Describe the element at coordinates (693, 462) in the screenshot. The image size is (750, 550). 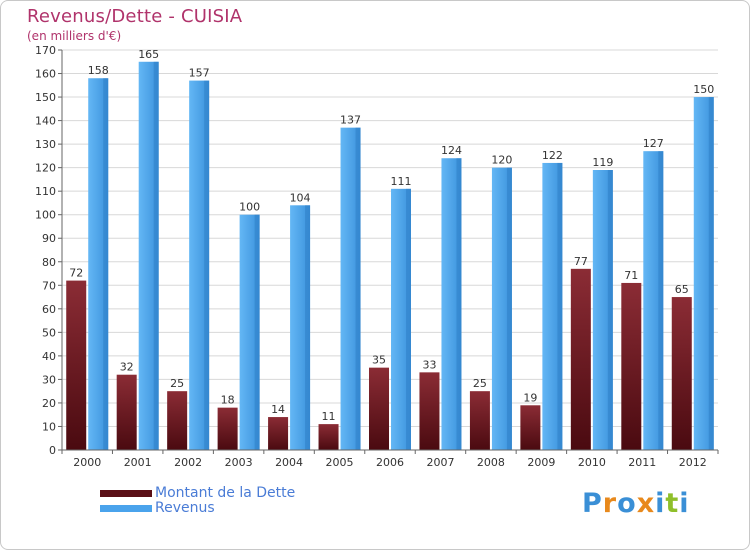
I see `x-tick-label: 2012` at that location.